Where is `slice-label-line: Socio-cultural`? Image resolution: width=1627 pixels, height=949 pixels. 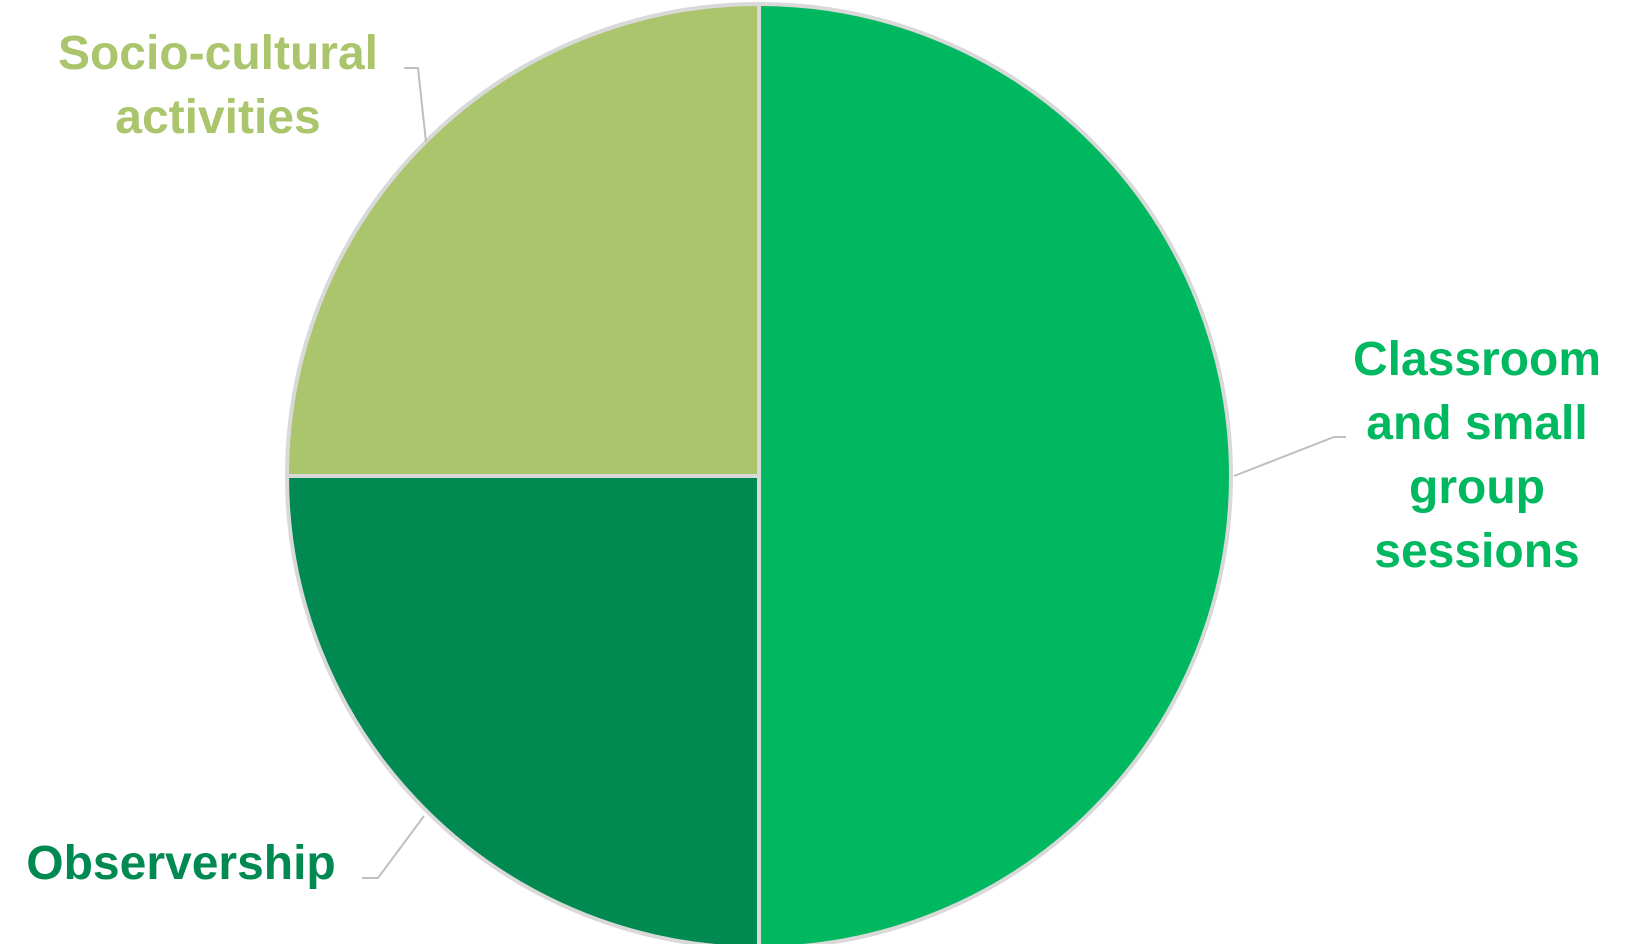 slice-label-line: Socio-cultural is located at coordinates (218, 53).